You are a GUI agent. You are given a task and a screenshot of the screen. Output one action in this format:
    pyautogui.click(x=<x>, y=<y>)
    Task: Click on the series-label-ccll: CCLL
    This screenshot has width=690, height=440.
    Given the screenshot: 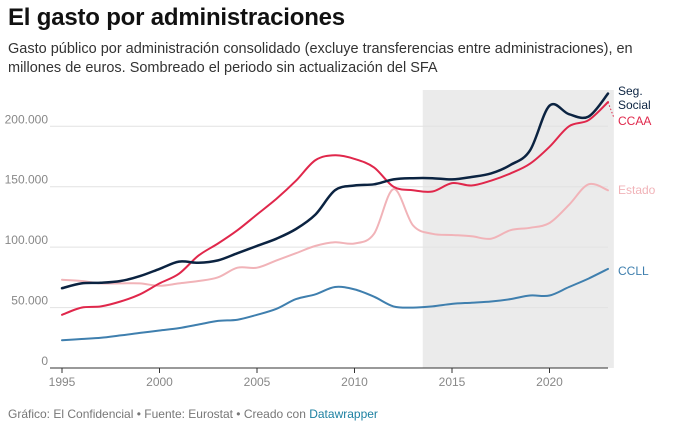 What is the action you would take?
    pyautogui.click(x=633, y=271)
    